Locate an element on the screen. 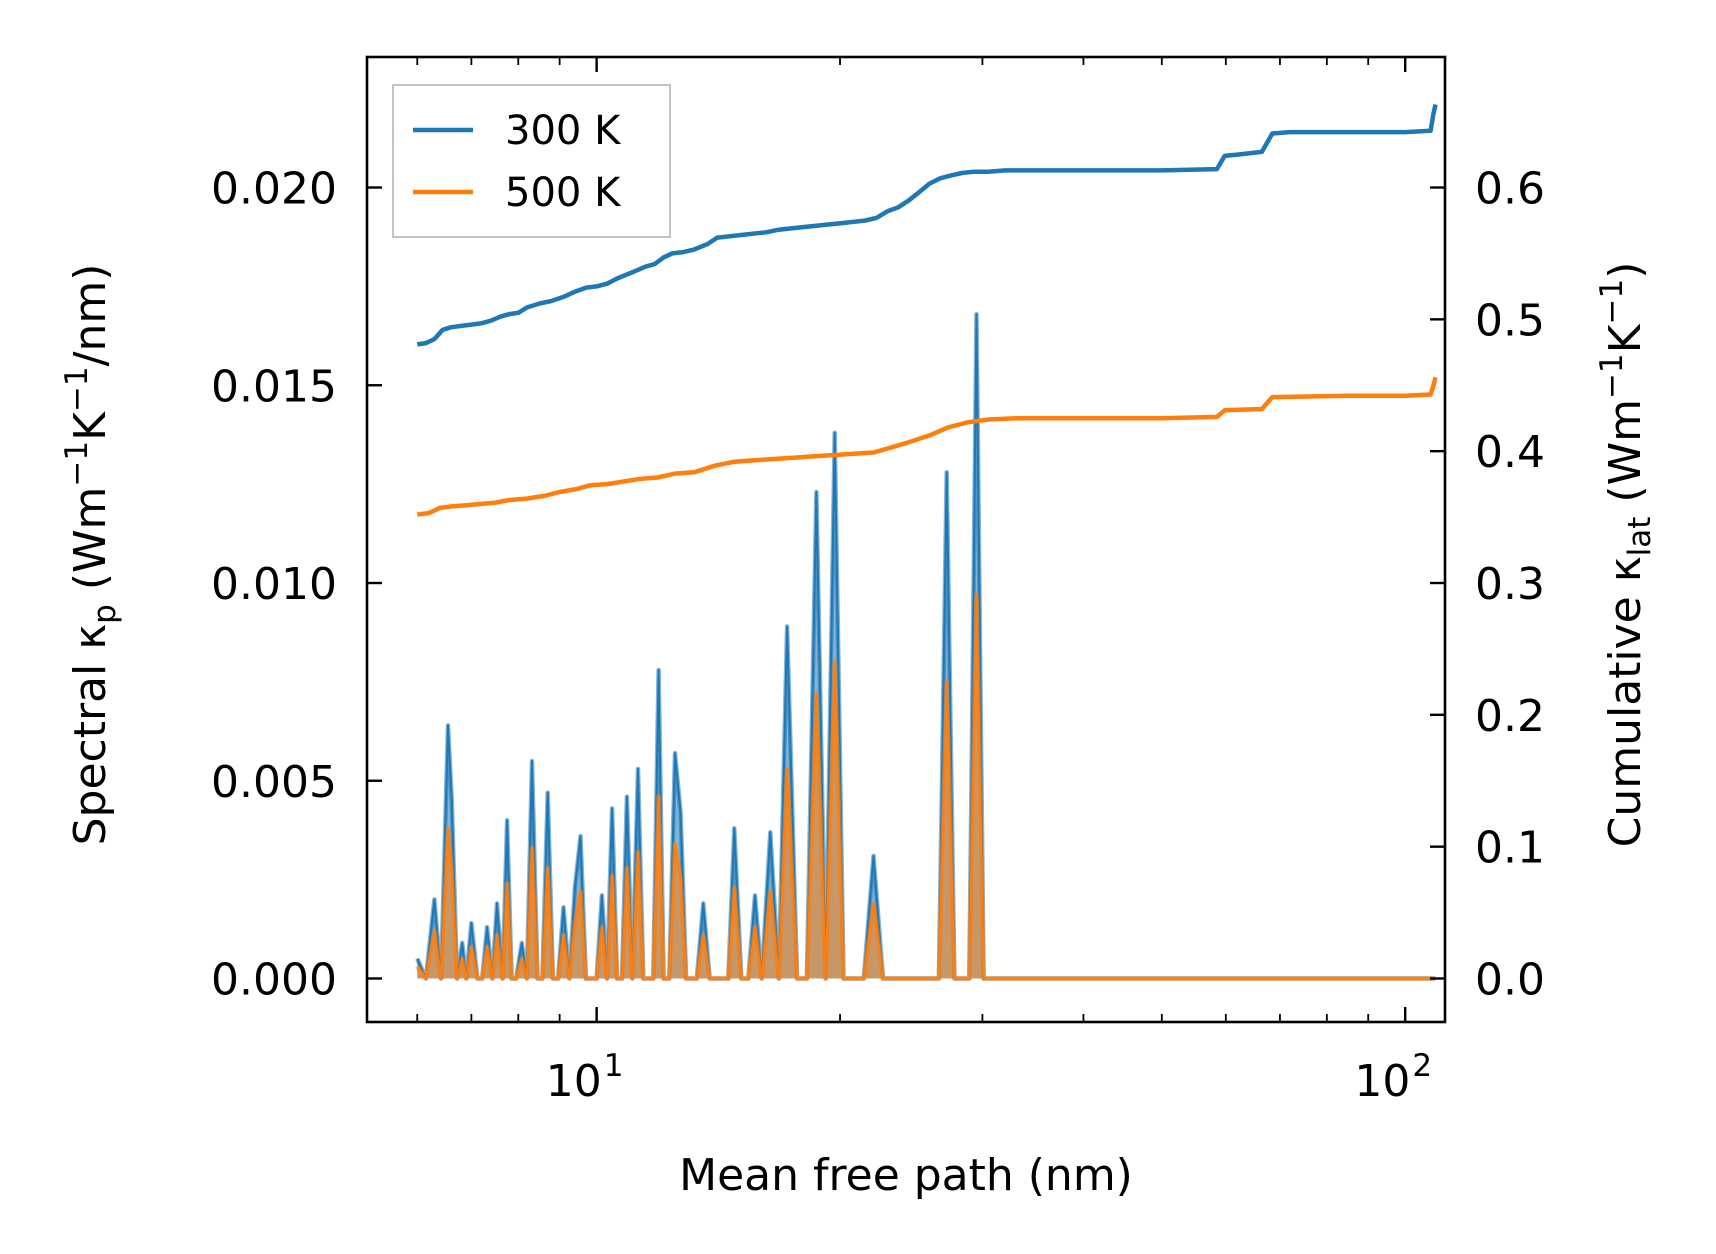 Image resolution: width=1716 pixels, height=1254 pixels. x-tick-exponent: 2 is located at coordinates (1422, 1066).